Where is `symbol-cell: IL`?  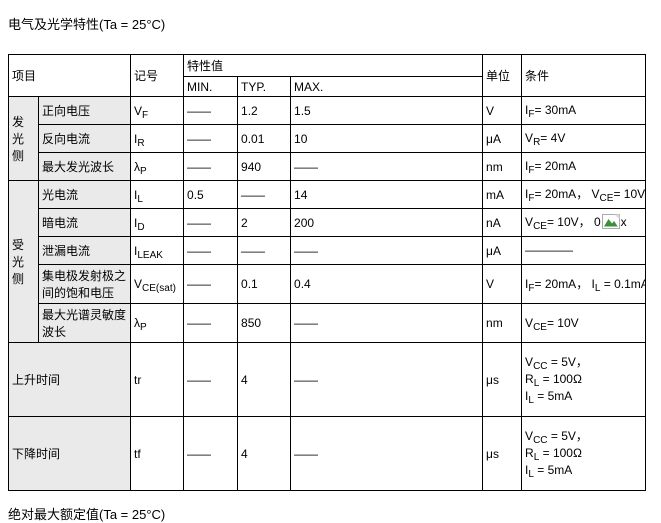
symbol-cell: IL is located at coordinates (157, 194).